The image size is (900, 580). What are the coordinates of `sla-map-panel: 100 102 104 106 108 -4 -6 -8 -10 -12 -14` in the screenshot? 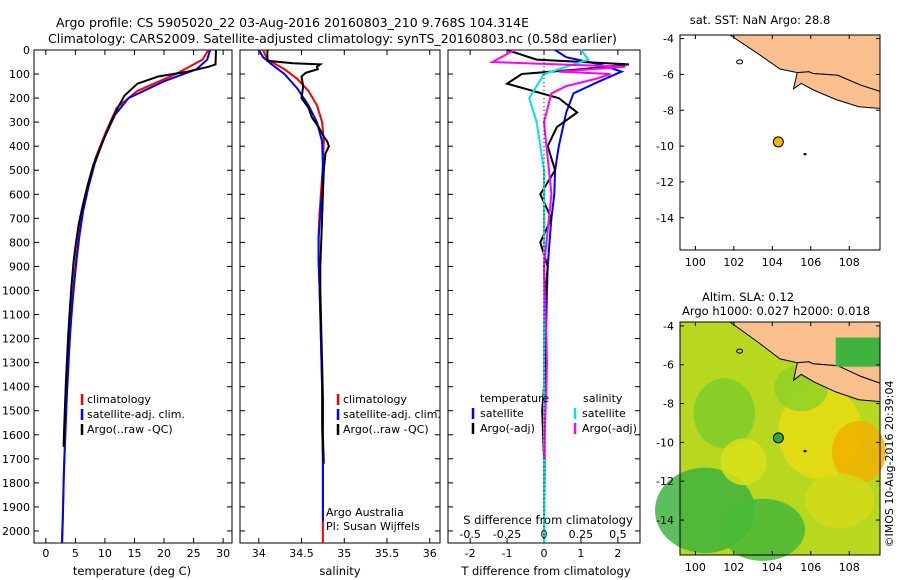 It's located at (770, 447).